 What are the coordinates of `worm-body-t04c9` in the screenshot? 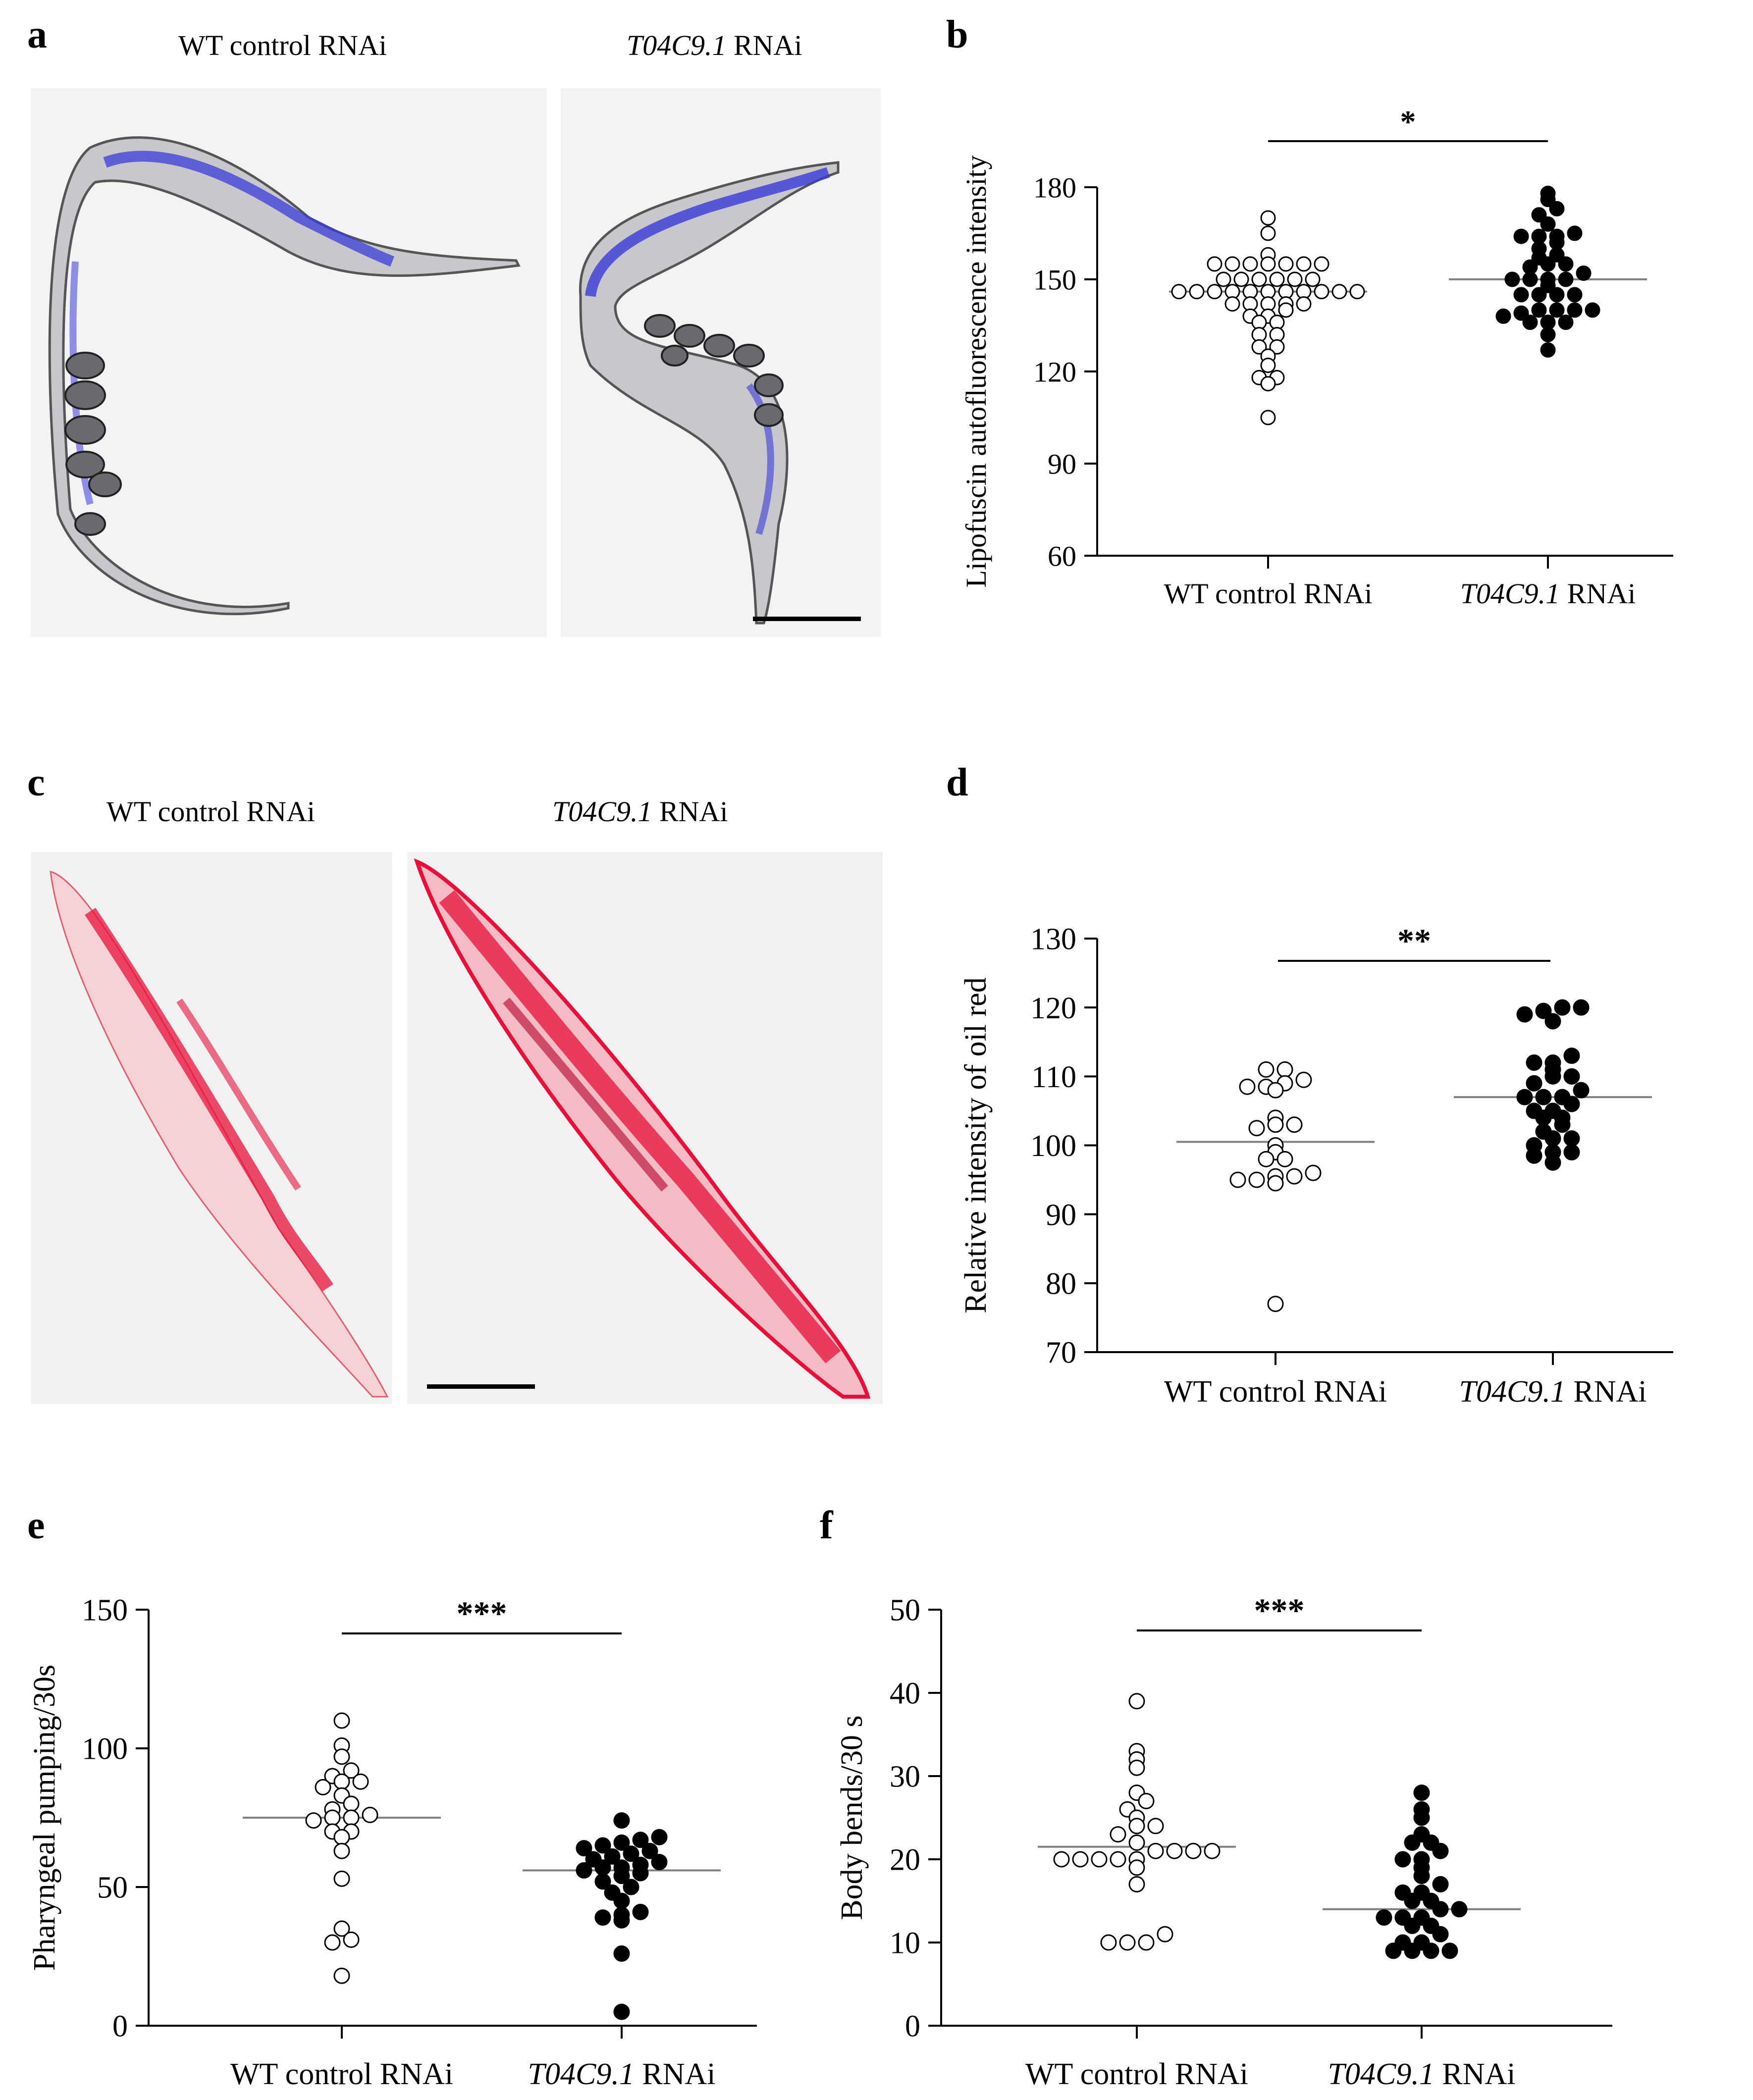 It's located at (709, 393).